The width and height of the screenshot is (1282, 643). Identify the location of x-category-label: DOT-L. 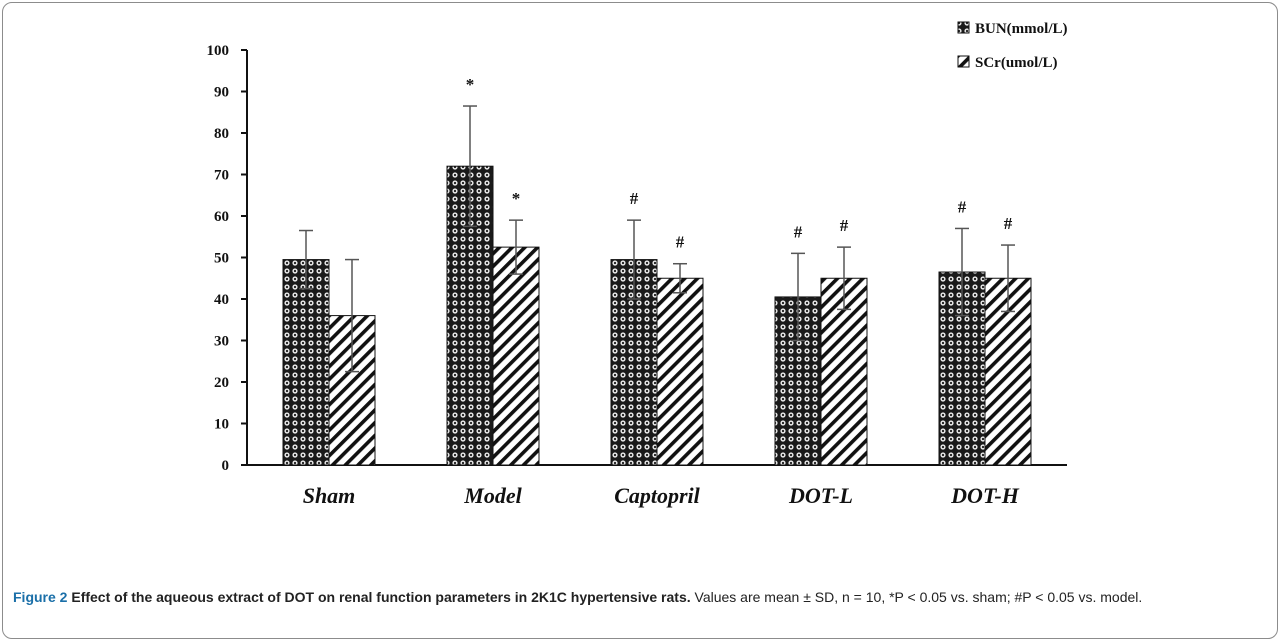
(820, 495).